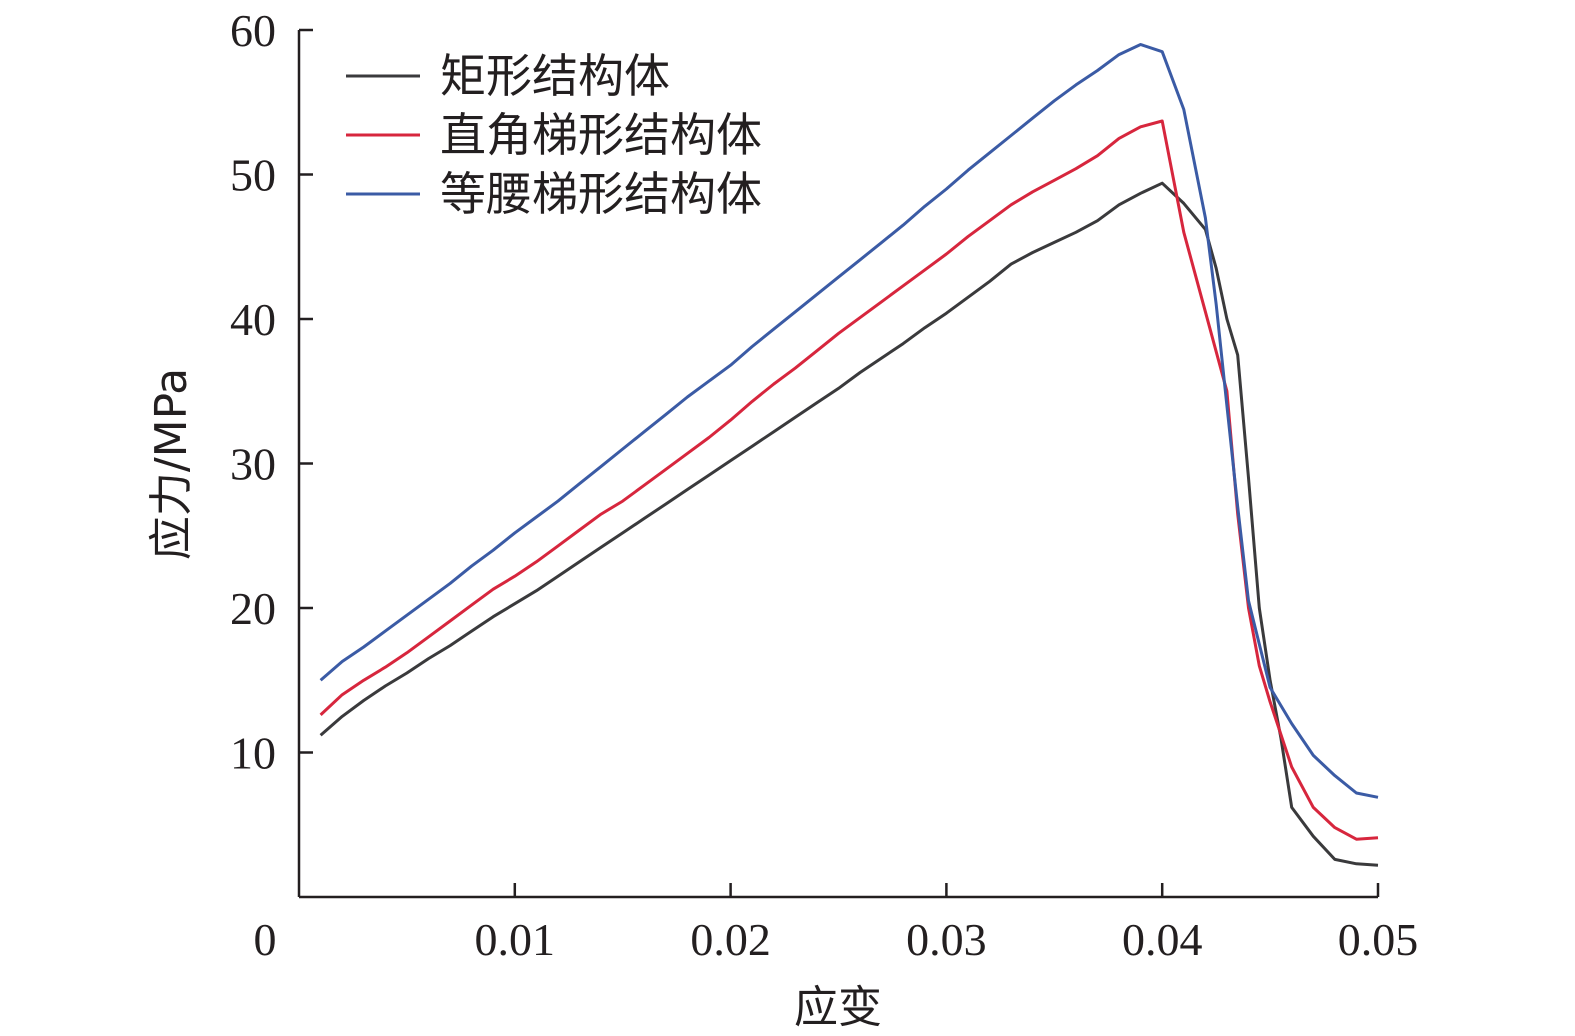 Image resolution: width=1575 pixels, height=1036 pixels. What do you see at coordinates (555, 76) in the screenshot?
I see `legend-label-1: 矩形结构体` at bounding box center [555, 76].